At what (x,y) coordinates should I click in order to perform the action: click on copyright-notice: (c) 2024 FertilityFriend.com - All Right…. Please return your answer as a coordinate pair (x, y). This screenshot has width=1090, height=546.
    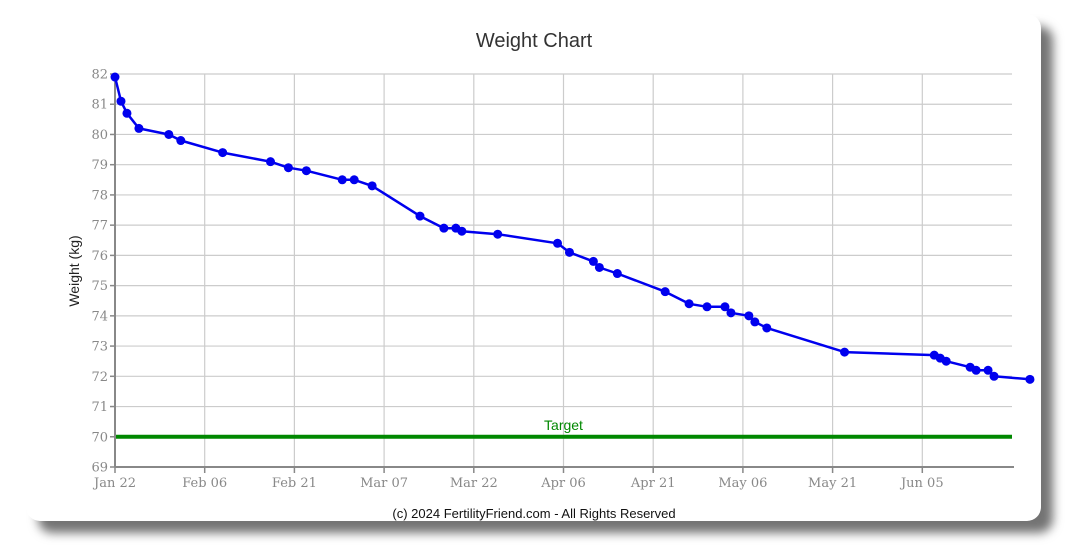
    Looking at the image, I should click on (533, 513).